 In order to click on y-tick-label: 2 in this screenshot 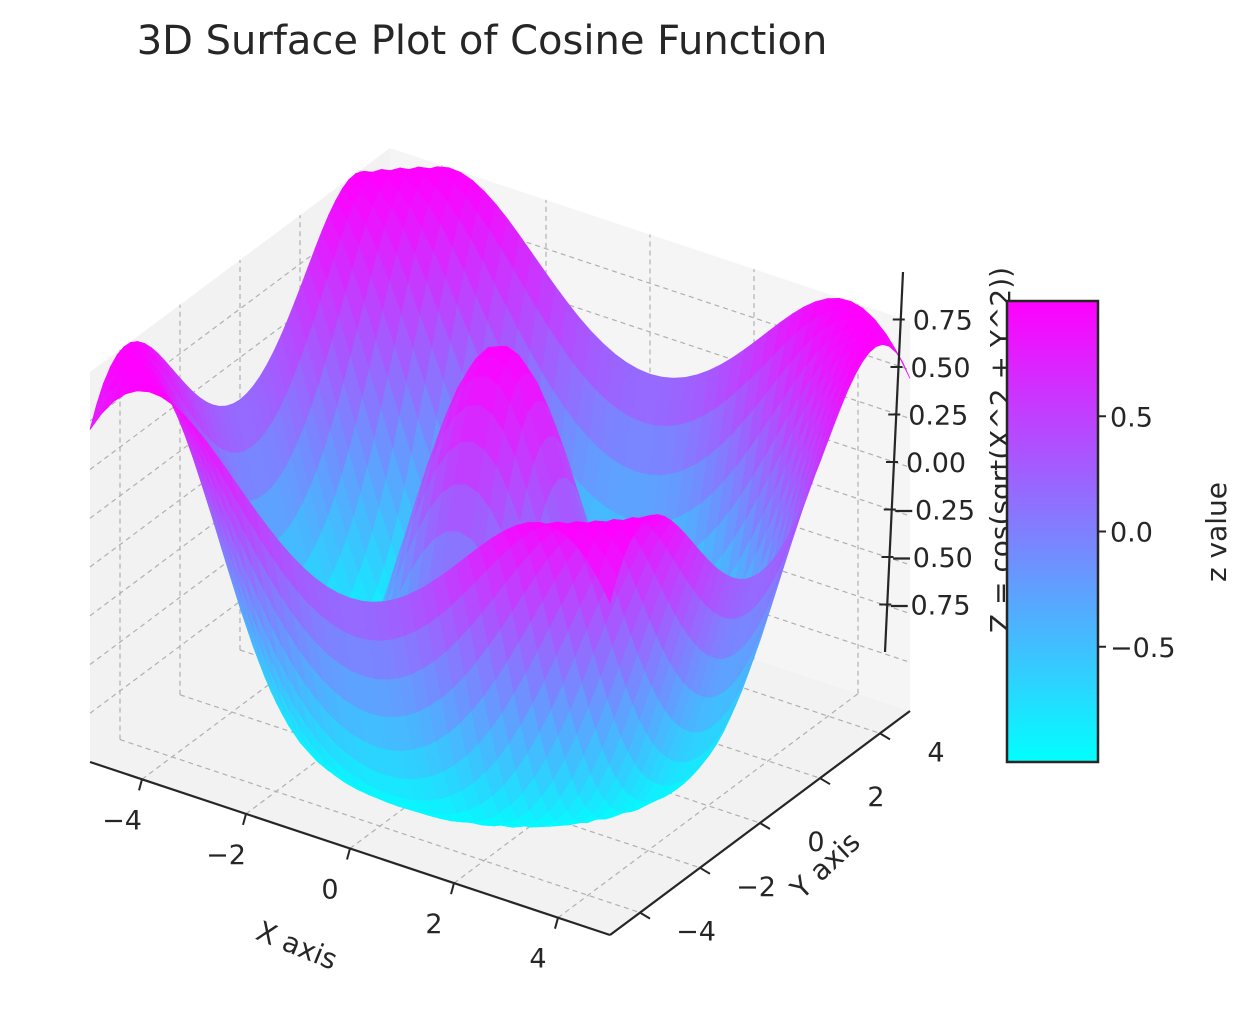, I will do `click(875, 797)`.